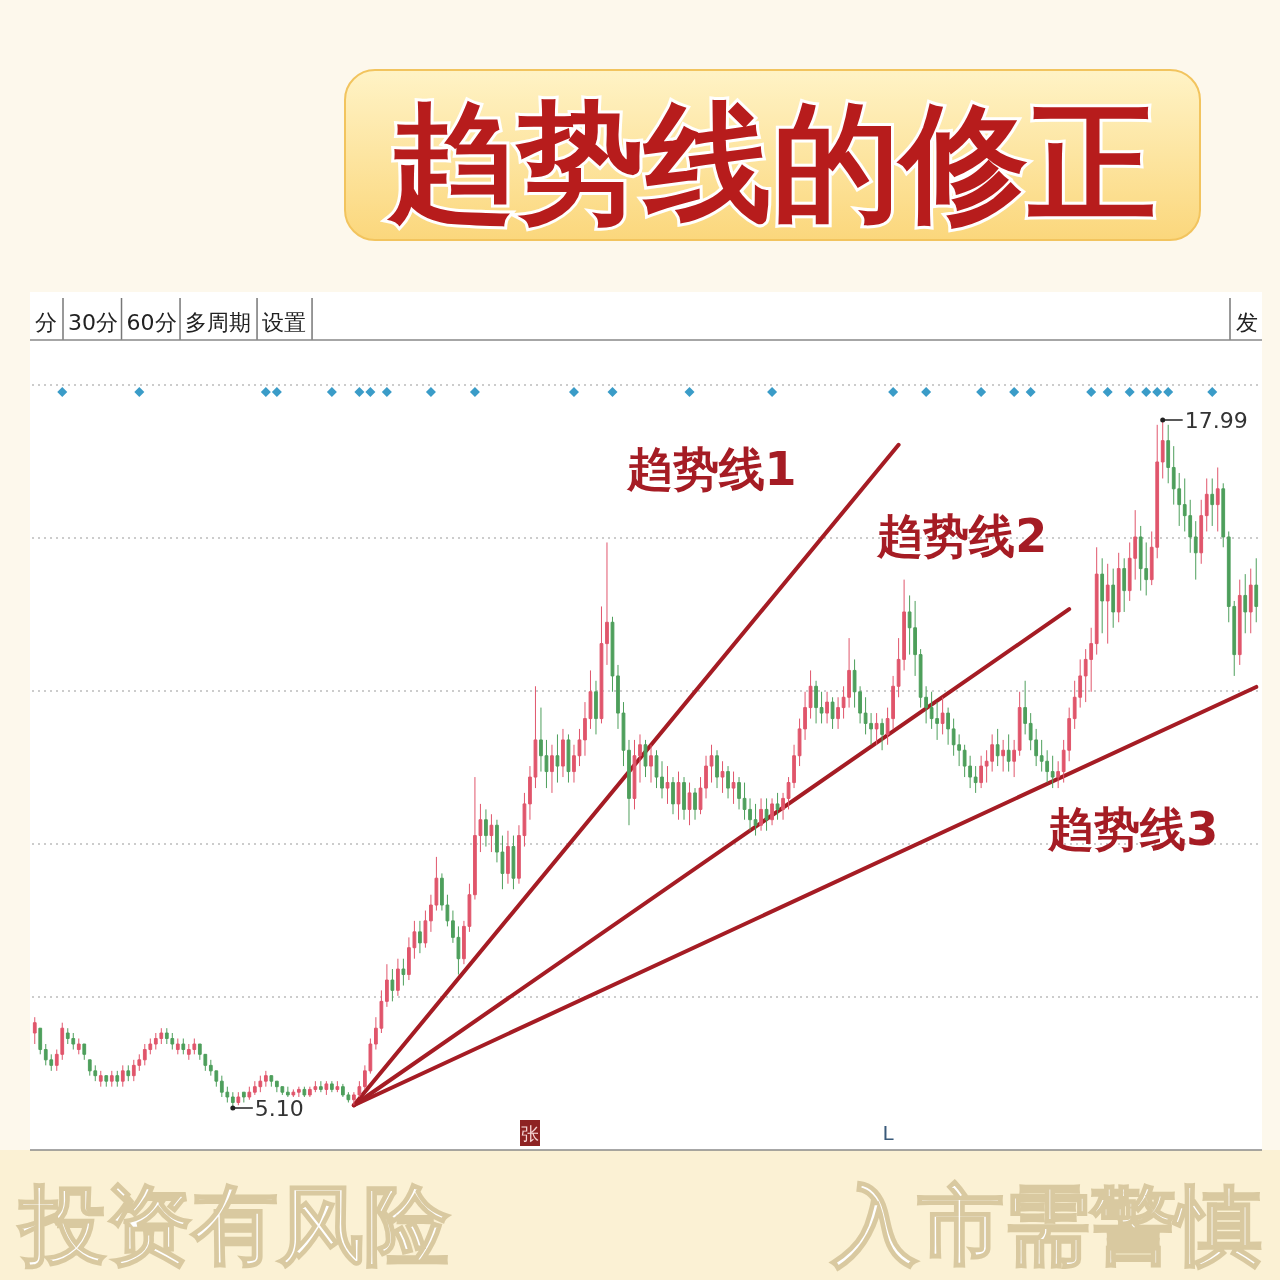 This screenshot has width=1280, height=1280. What do you see at coordinates (771, 162) in the screenshot?
I see `chart-title: 趋势线的修正` at bounding box center [771, 162].